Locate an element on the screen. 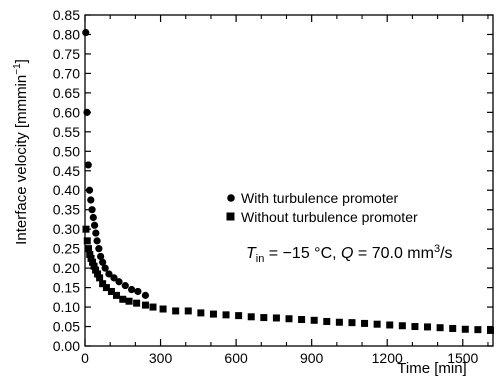 This screenshot has height=383, width=498. y-tick-label: 0.75 is located at coordinates (66, 54).